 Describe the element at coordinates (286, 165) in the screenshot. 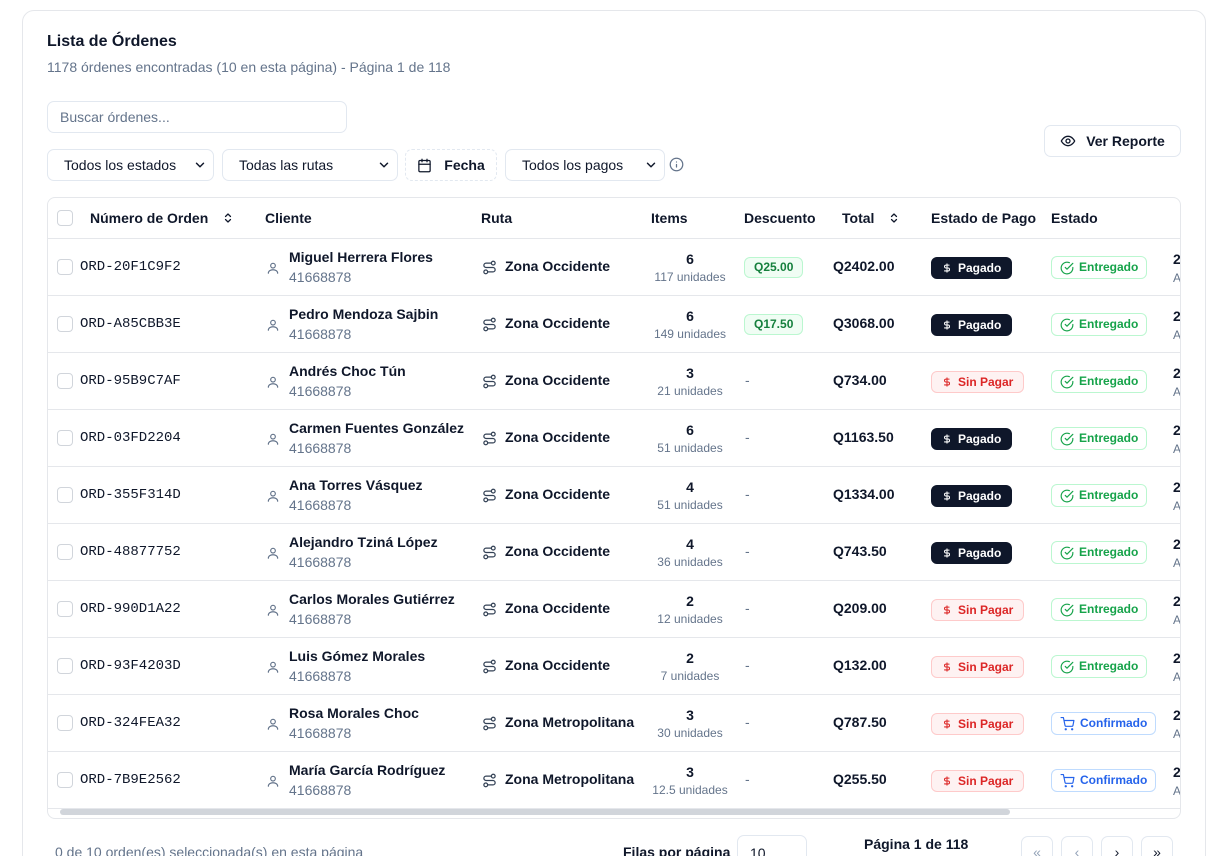

I see `route-filter-value: Todas las rutas` at that location.